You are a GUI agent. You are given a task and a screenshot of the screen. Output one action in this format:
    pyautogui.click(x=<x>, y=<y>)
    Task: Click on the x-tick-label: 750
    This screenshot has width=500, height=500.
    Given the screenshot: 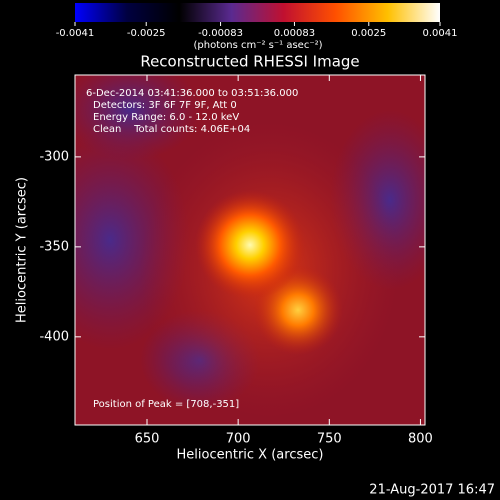 What is the action you would take?
    pyautogui.click(x=329, y=439)
    